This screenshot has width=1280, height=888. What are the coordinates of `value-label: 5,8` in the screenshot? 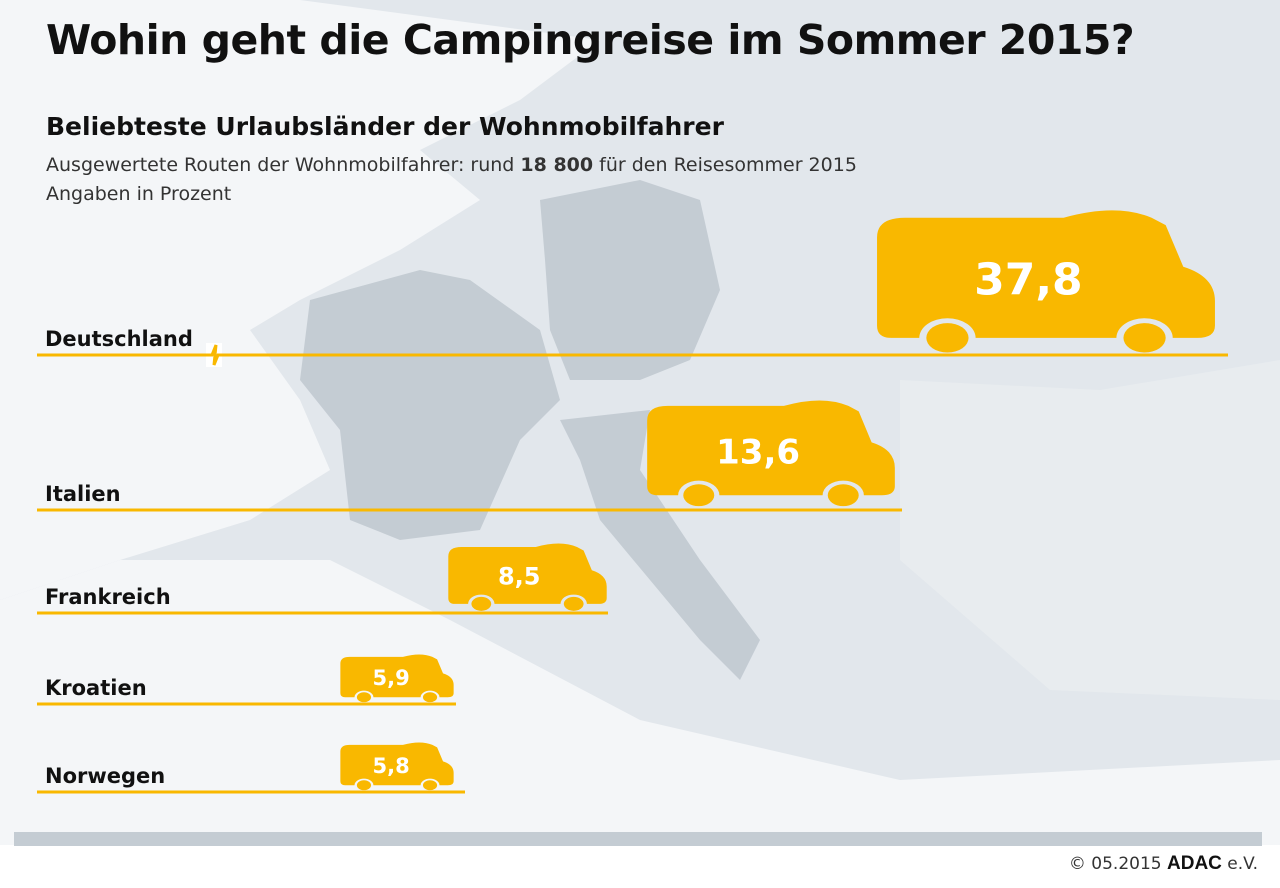 It's located at (390, 766).